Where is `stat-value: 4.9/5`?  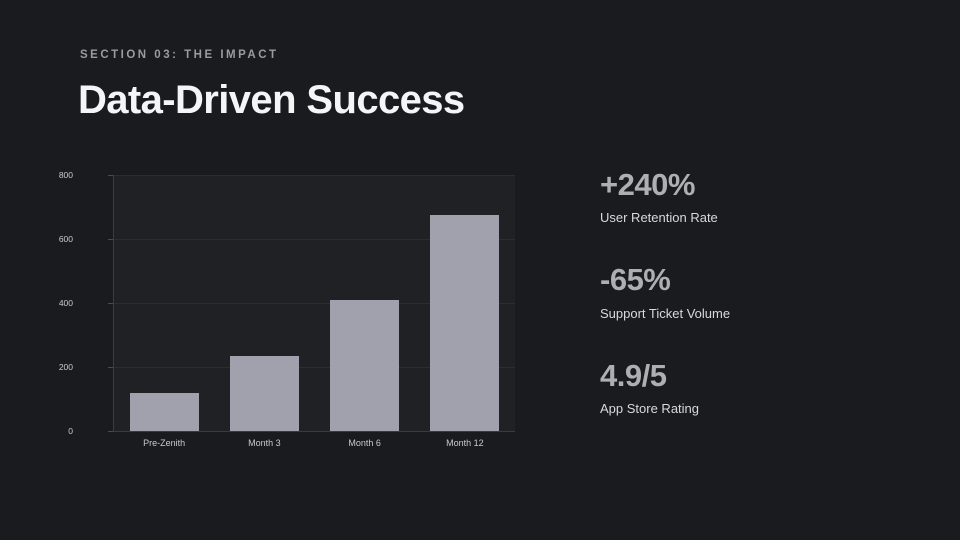 stat-value: 4.9/5 is located at coordinates (633, 375).